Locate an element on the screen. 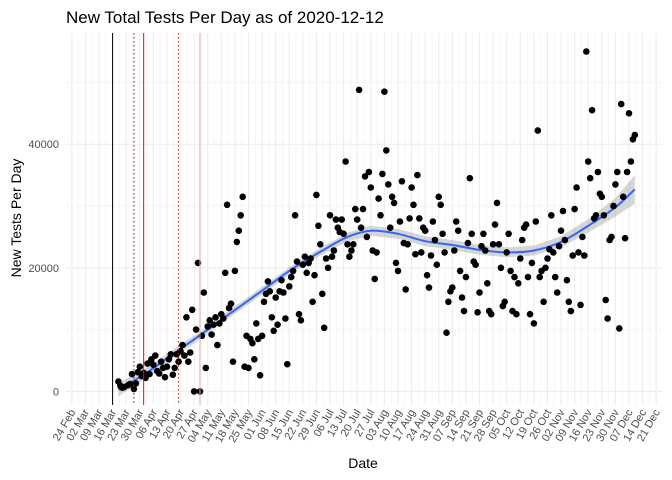 This screenshot has width=672, height=480. chart-title: New Total Tests Per Day as of 2020-12-12 is located at coordinates (225, 17).